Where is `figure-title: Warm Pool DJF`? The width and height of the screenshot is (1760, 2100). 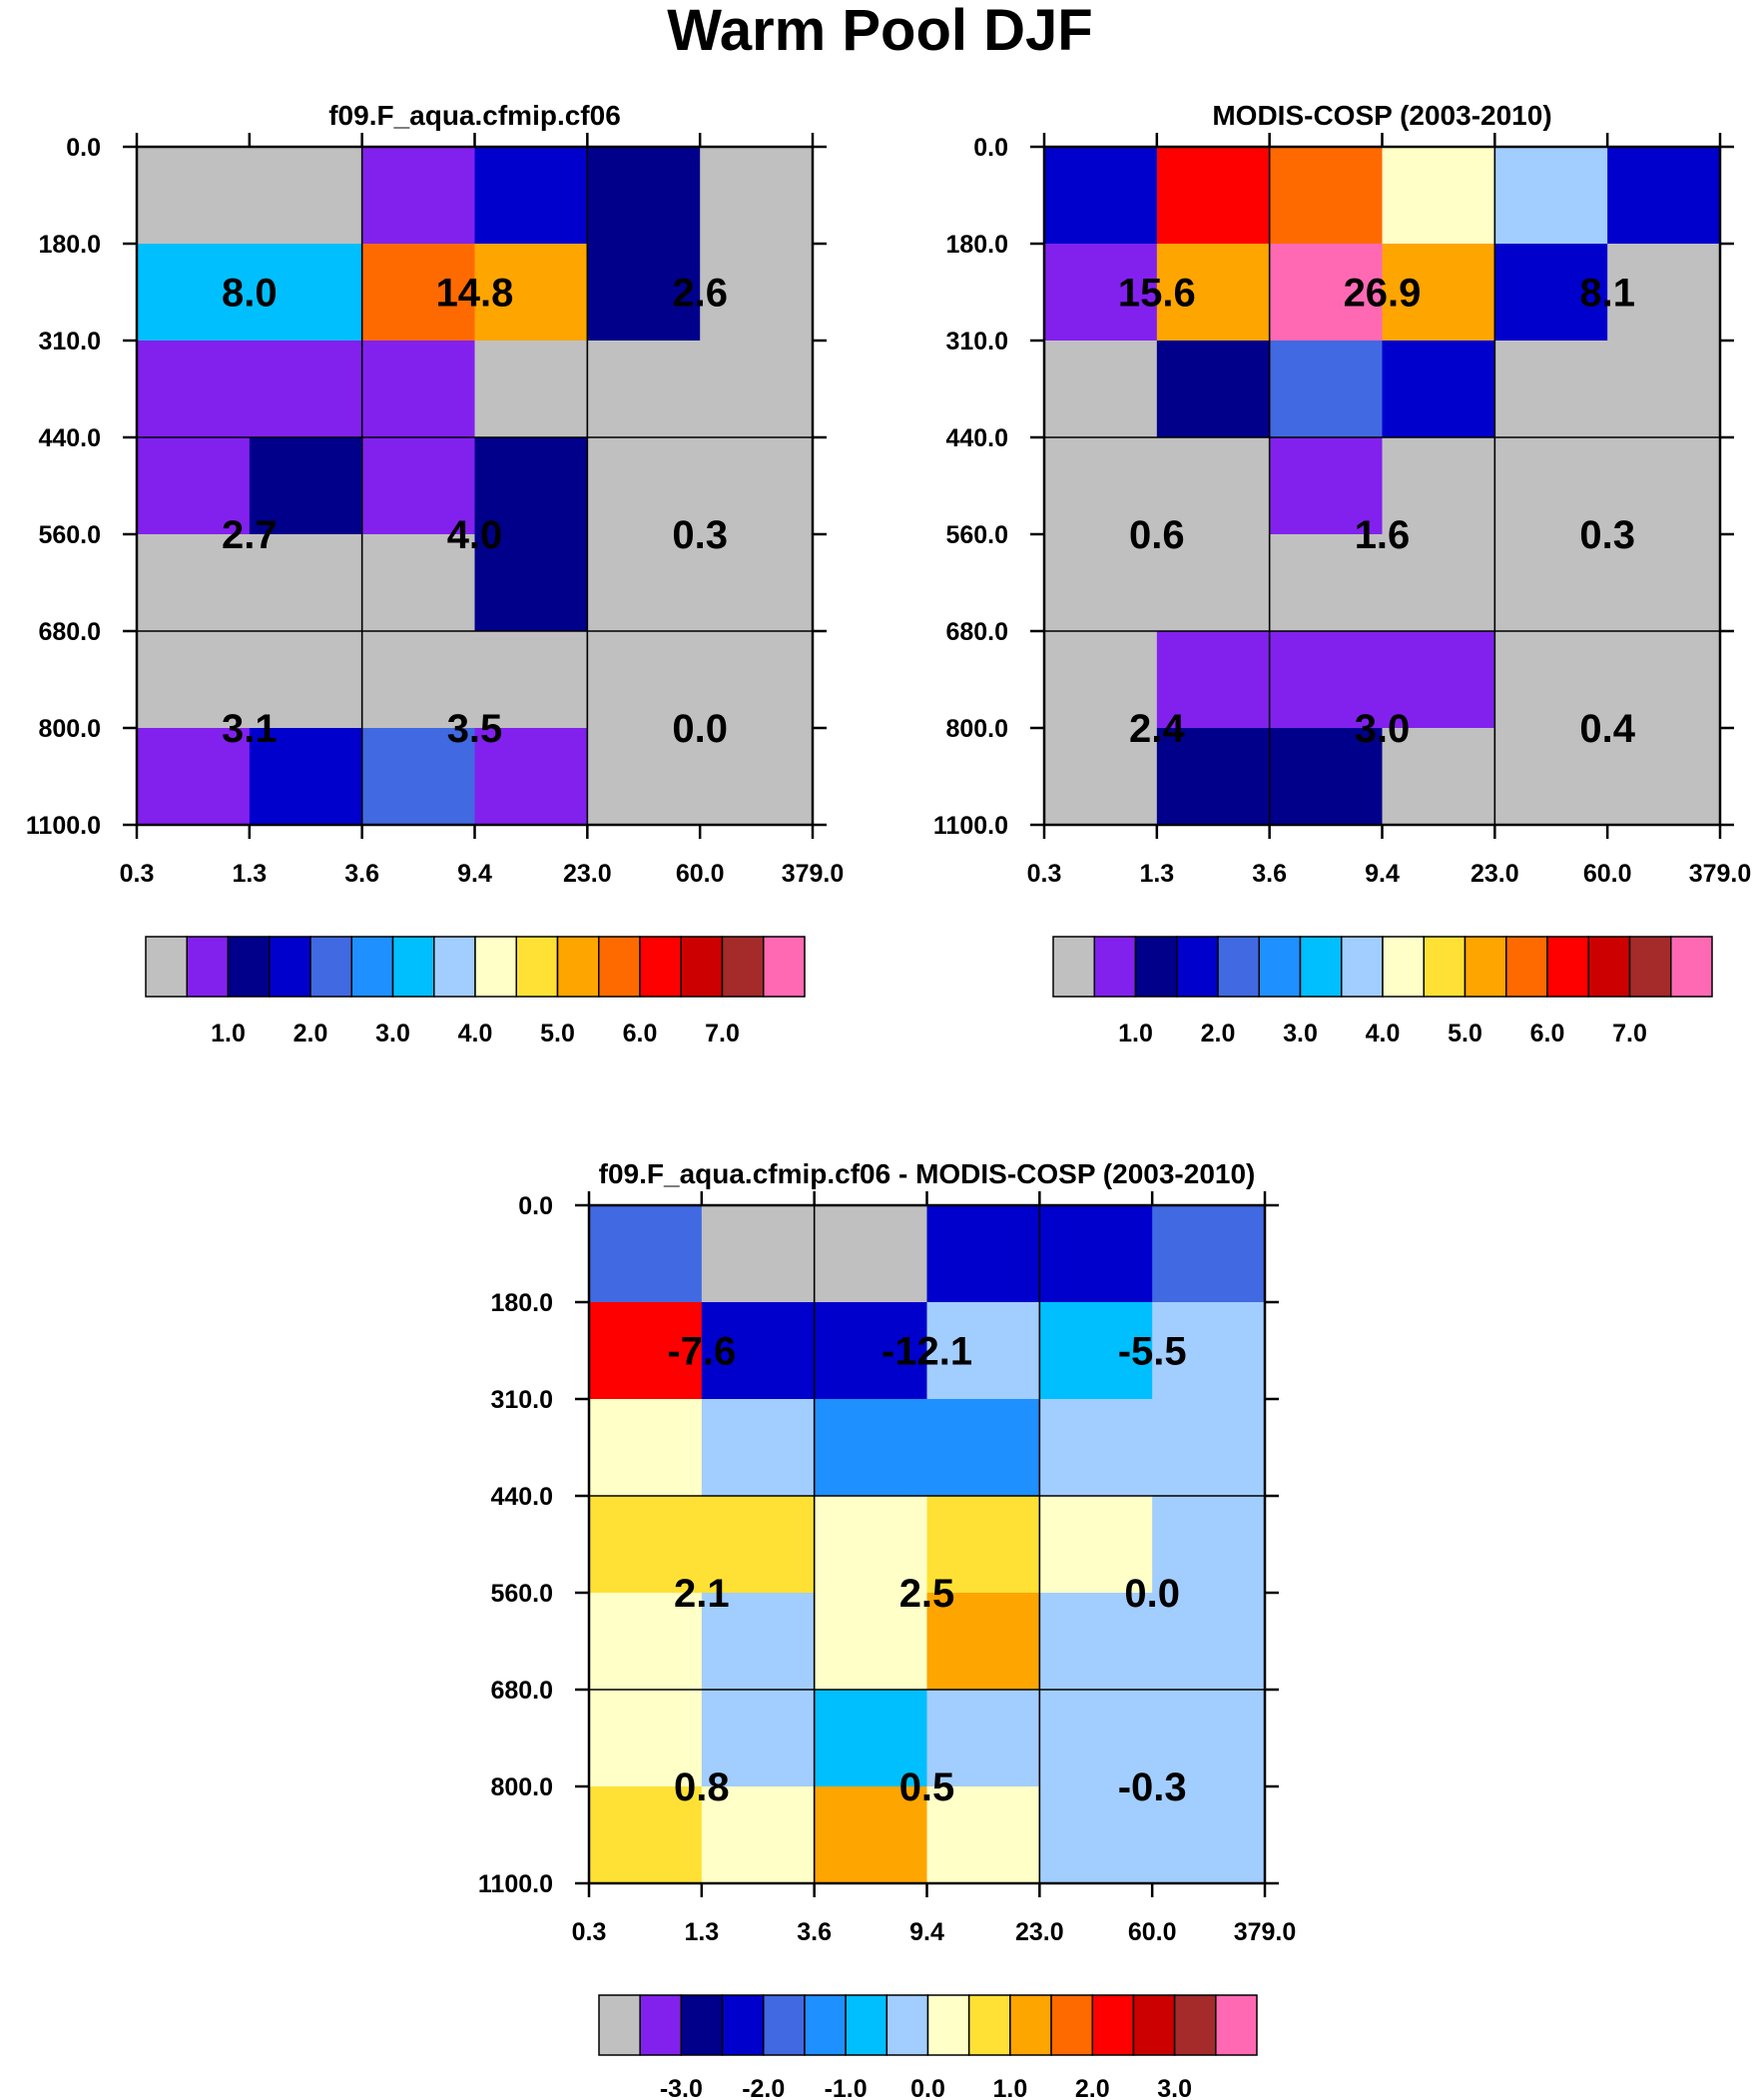
figure-title: Warm Pool DJF is located at coordinates (880, 31).